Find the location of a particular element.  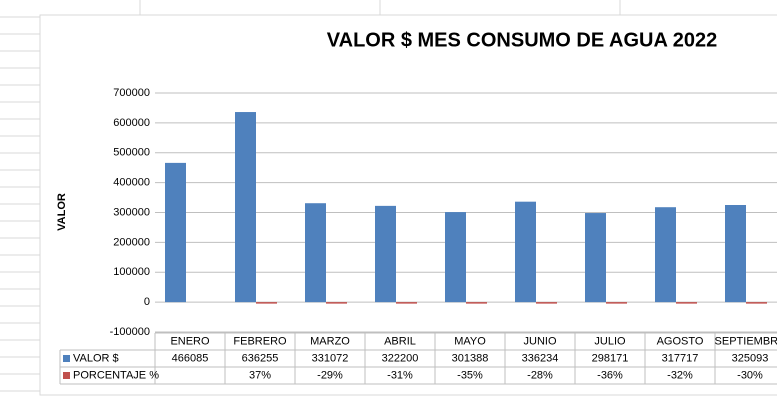

y-tick-label: 100000 is located at coordinates (131, 272).